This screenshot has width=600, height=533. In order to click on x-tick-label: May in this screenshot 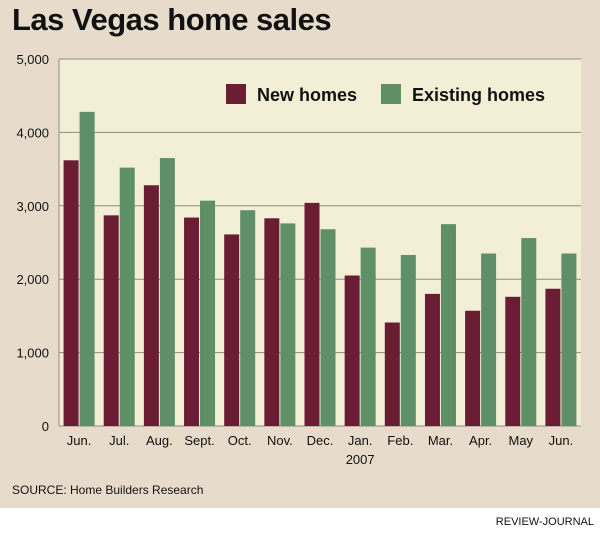, I will do `click(520, 440)`.